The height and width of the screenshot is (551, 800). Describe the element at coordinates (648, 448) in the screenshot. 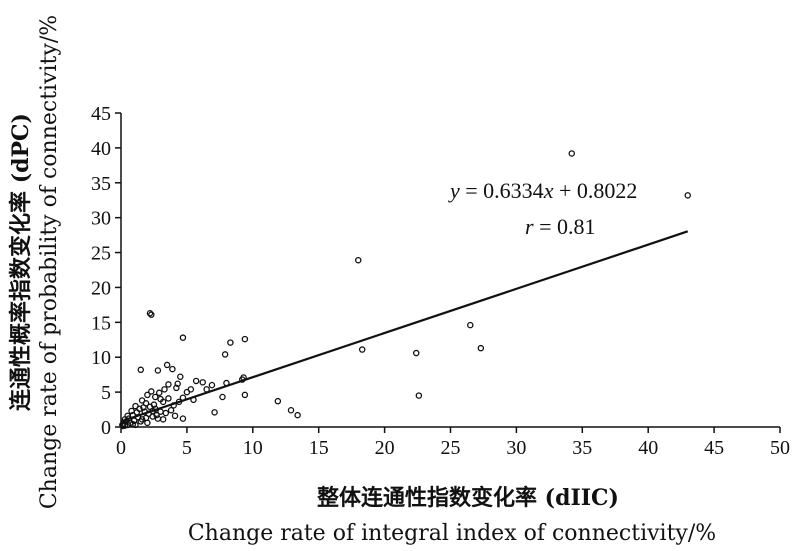

I see `x-tick-label: 40` at that location.